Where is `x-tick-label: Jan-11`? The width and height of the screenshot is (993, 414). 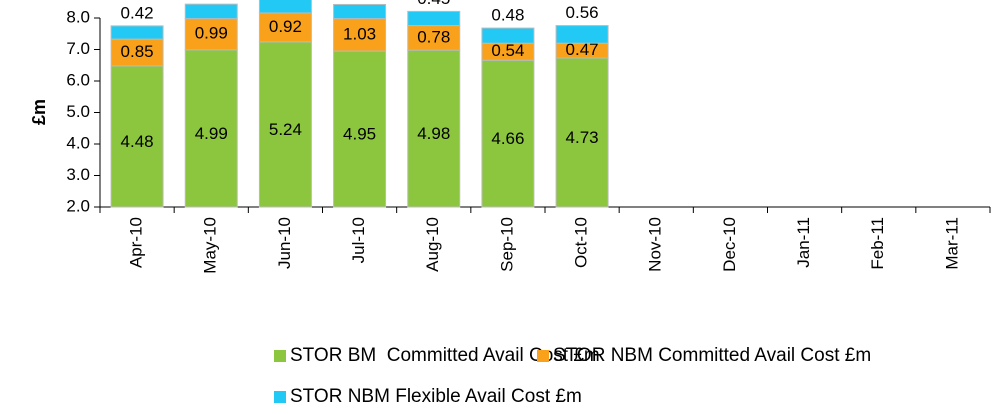
x-tick-label: Jan-11 is located at coordinates (803, 242).